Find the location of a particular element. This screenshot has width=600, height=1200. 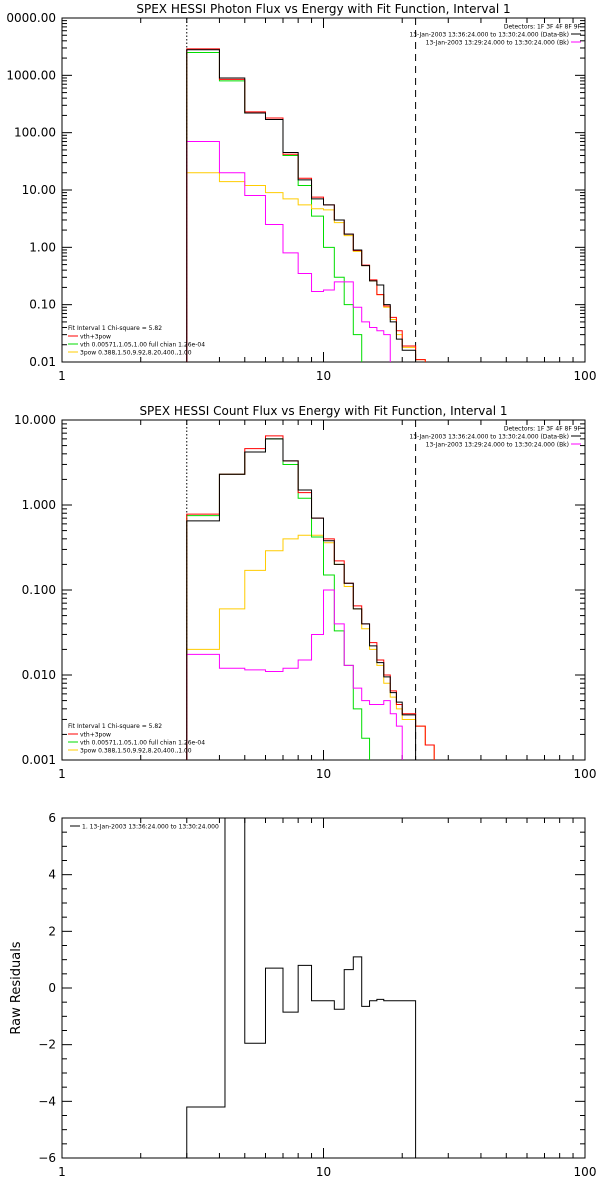

y-tick-label: 0.10 is located at coordinates (42, 305).